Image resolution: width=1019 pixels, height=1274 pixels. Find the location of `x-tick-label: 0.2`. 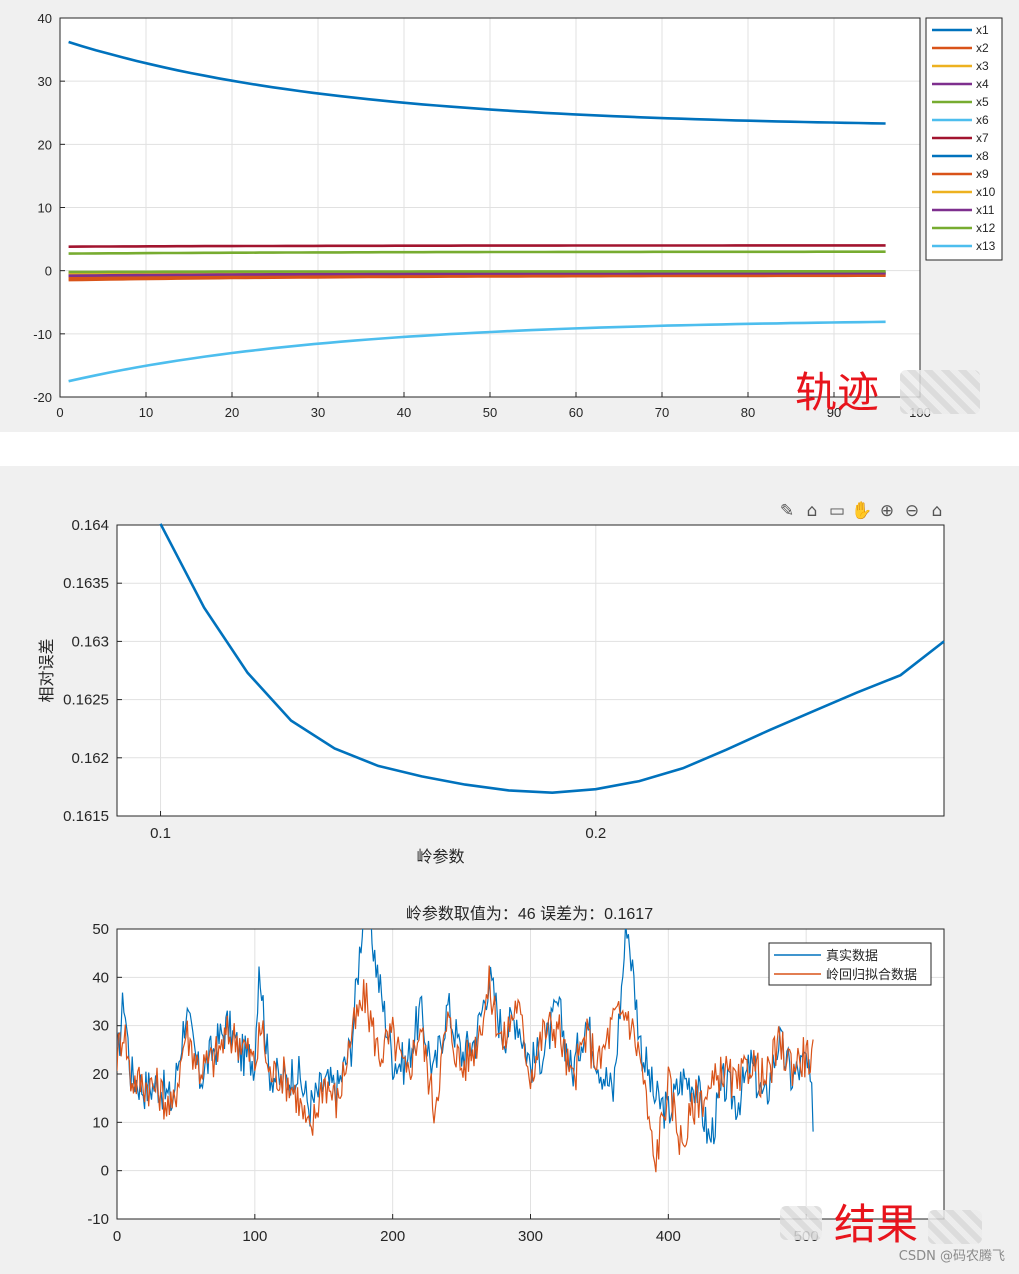

x-tick-label: 0.2 is located at coordinates (595, 833).